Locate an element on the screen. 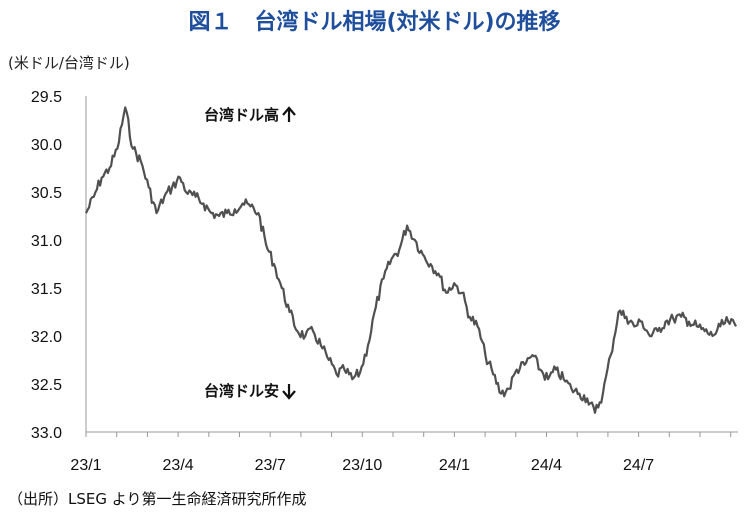 This screenshot has width=749, height=520. y-tick-label: 30.5 is located at coordinates (46, 193).